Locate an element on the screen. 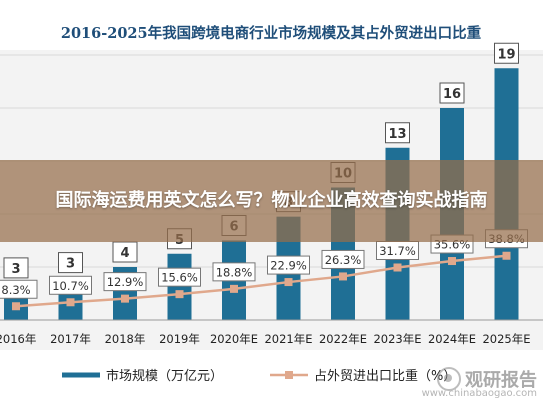  x-tick-label: 2020年E is located at coordinates (234, 339).